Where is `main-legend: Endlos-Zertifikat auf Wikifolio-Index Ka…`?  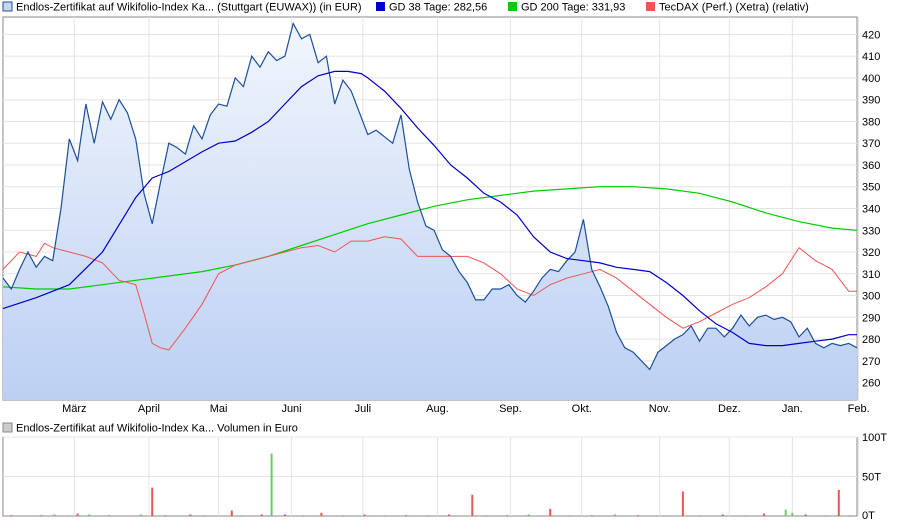 main-legend: Endlos-Zertifikat auf Wikifolio-Index Ka… is located at coordinates (405, 7).